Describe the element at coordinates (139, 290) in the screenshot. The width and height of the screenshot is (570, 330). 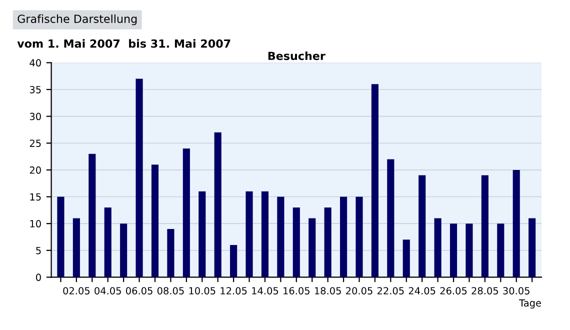
I see `x-tick-label: 06.05` at that location.